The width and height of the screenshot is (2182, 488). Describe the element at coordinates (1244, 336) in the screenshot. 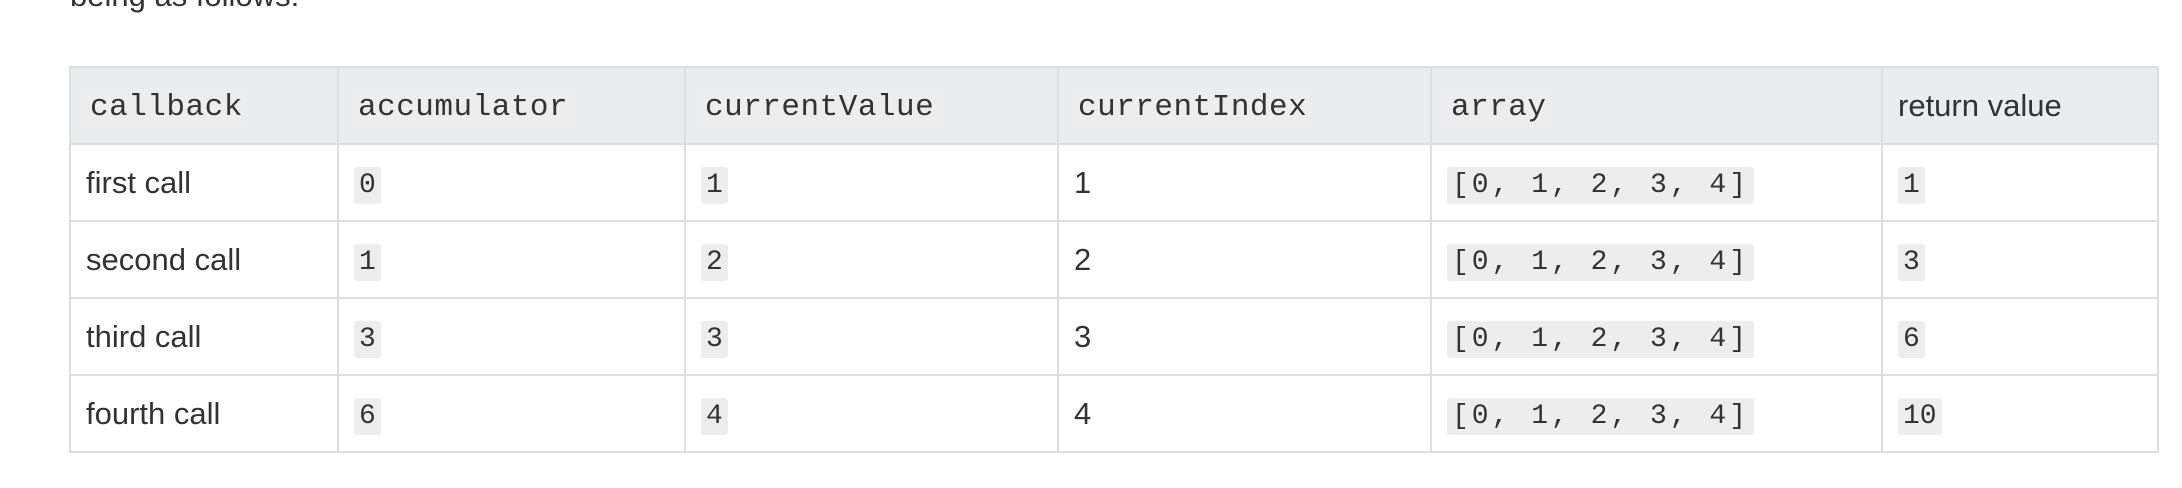

I see `cell-current-index: 3` at that location.